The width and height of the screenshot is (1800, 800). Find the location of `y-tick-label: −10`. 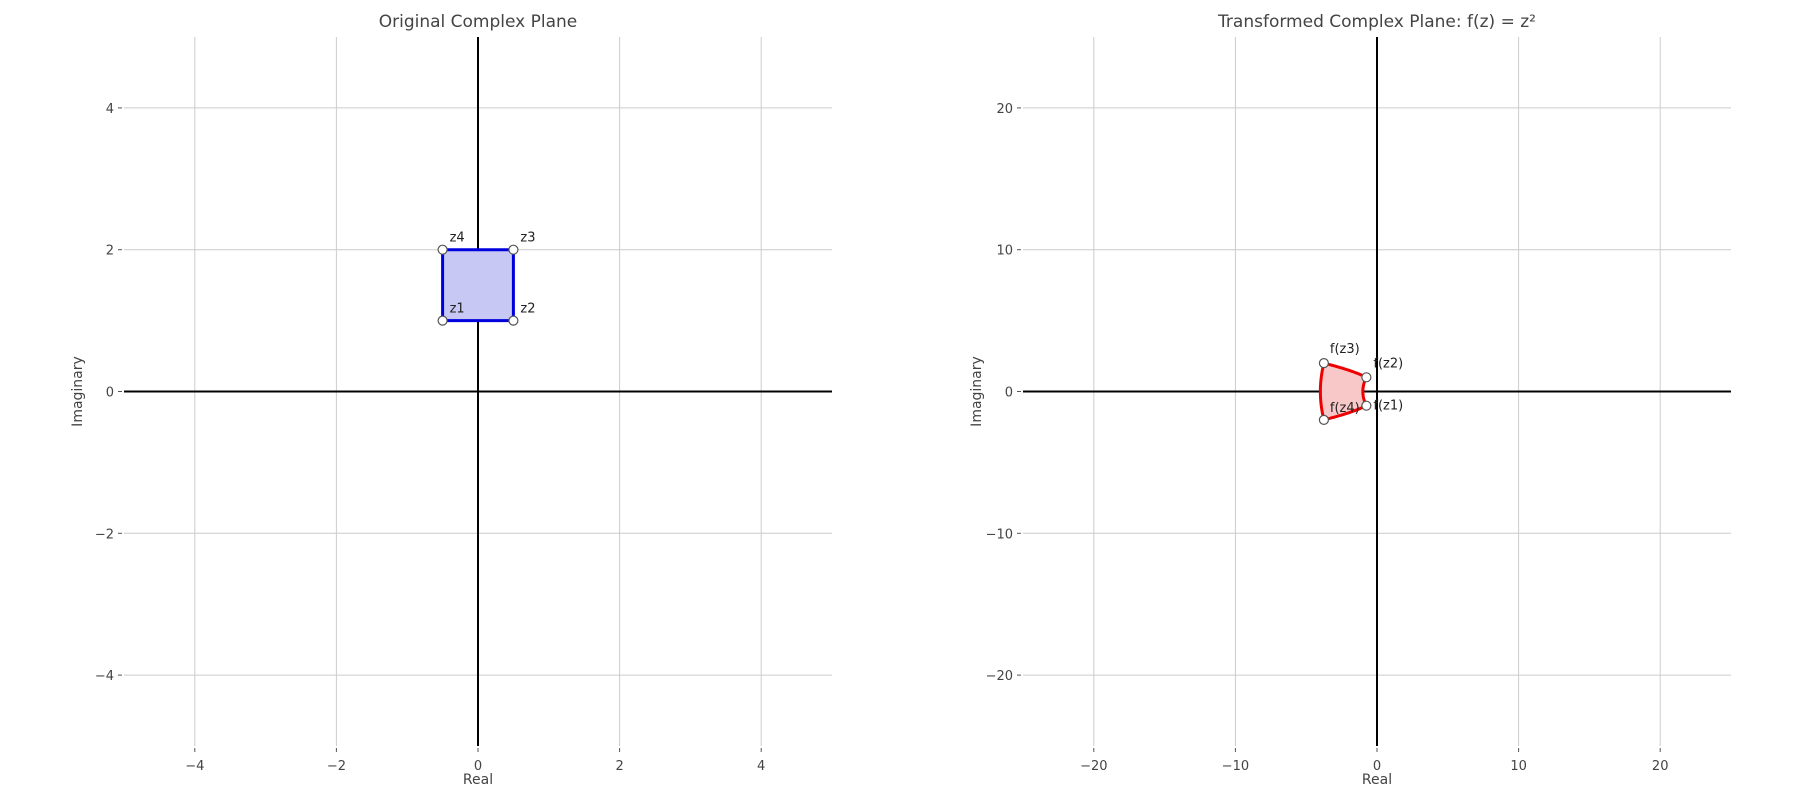

y-tick-label: −10 is located at coordinates (999, 534).